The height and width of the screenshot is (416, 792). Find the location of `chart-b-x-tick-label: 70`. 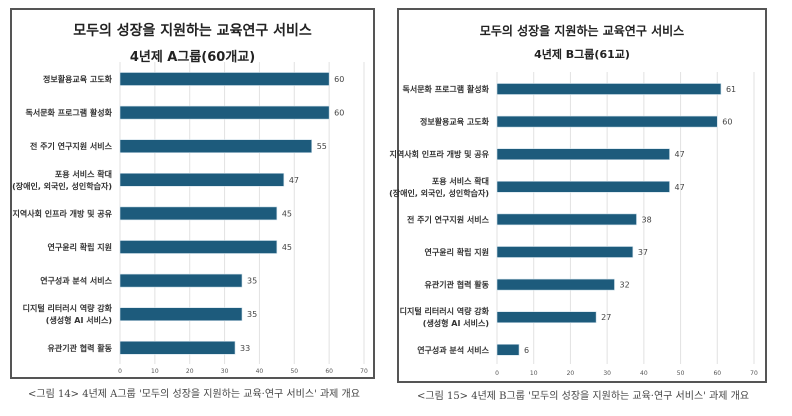

chart-b-x-tick-label: 70 is located at coordinates (754, 373).